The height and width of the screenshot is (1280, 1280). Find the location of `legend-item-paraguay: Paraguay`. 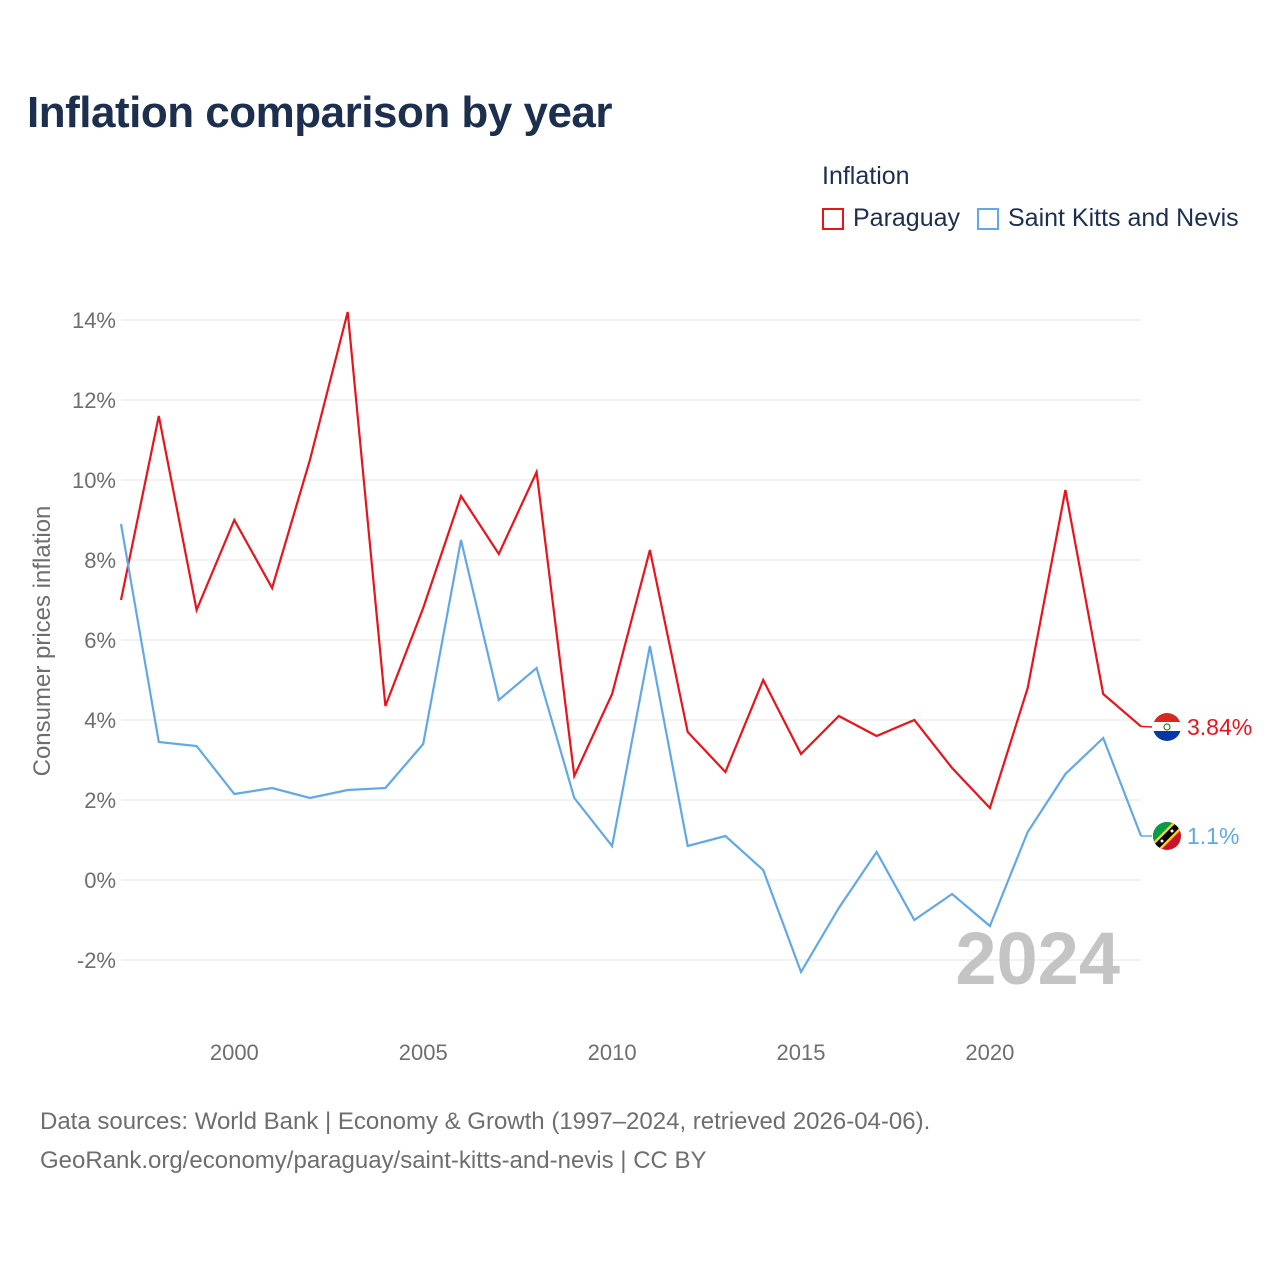

legend-item-paraguay: Paraguay is located at coordinates (891, 218).